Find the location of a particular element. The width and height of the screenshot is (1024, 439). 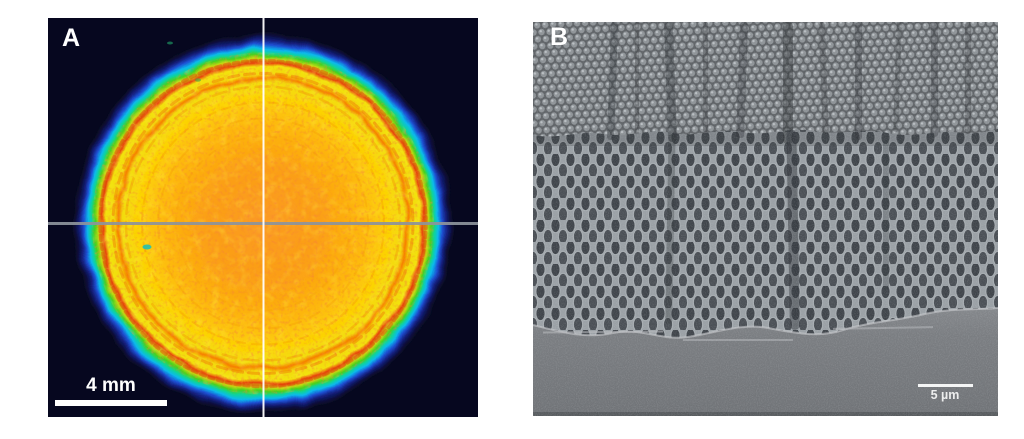

panel-a-scale-label: 4 mm is located at coordinates (111, 385).